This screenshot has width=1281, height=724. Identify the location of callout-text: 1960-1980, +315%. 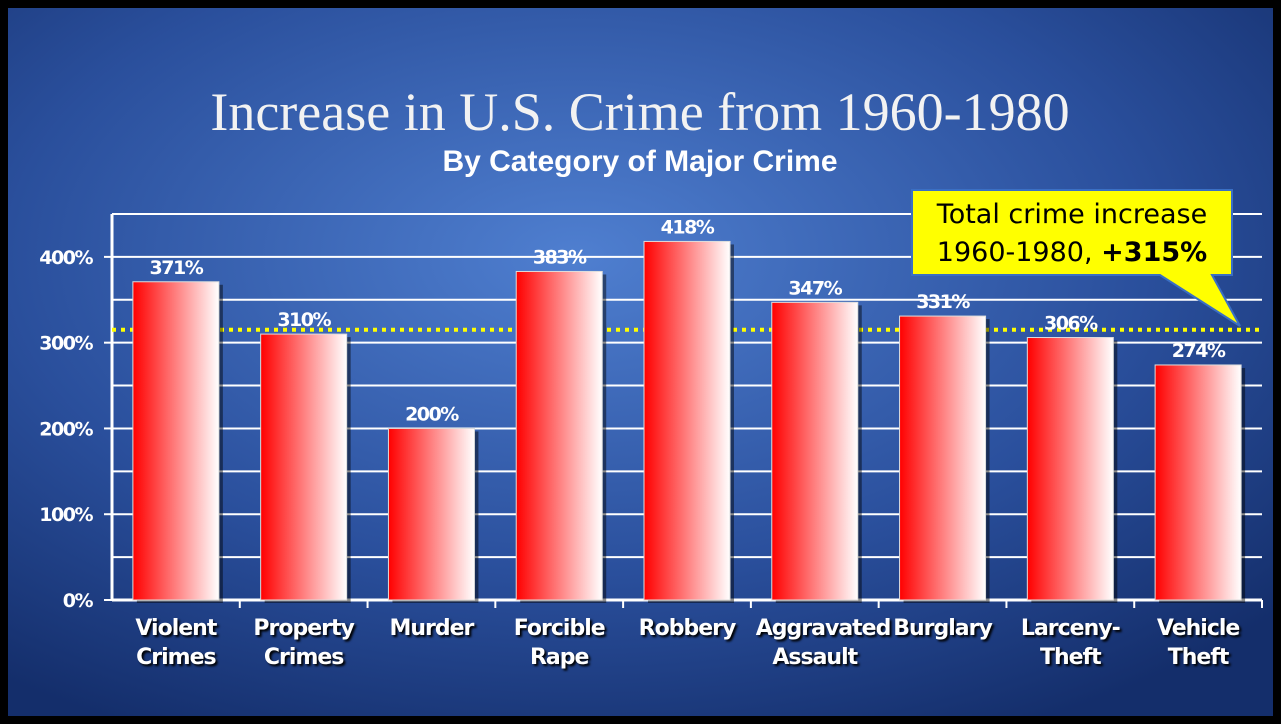
(1072, 252).